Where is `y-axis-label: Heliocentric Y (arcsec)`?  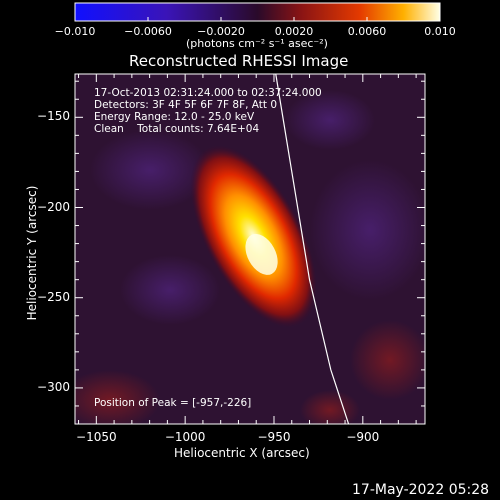 y-axis-label: Heliocentric Y (arcsec) is located at coordinates (32, 253).